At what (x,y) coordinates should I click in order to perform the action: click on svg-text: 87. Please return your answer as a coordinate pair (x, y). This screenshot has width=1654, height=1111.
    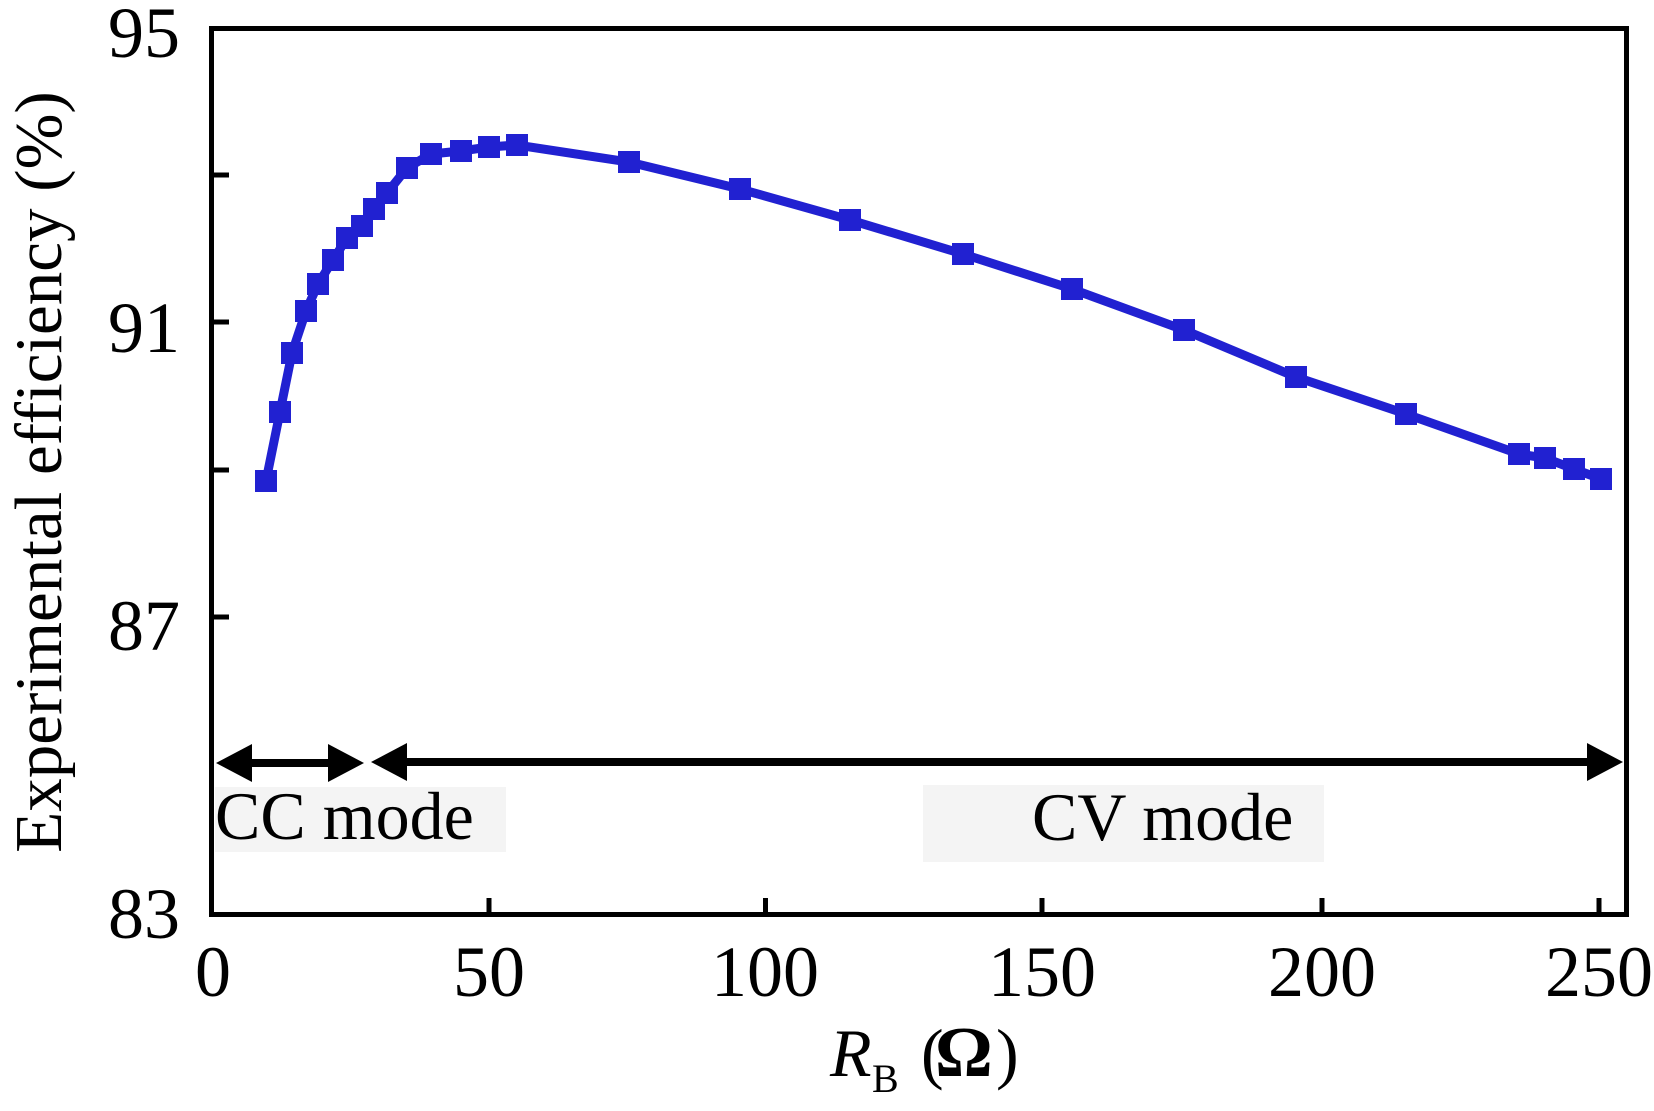
    Looking at the image, I should click on (144, 626).